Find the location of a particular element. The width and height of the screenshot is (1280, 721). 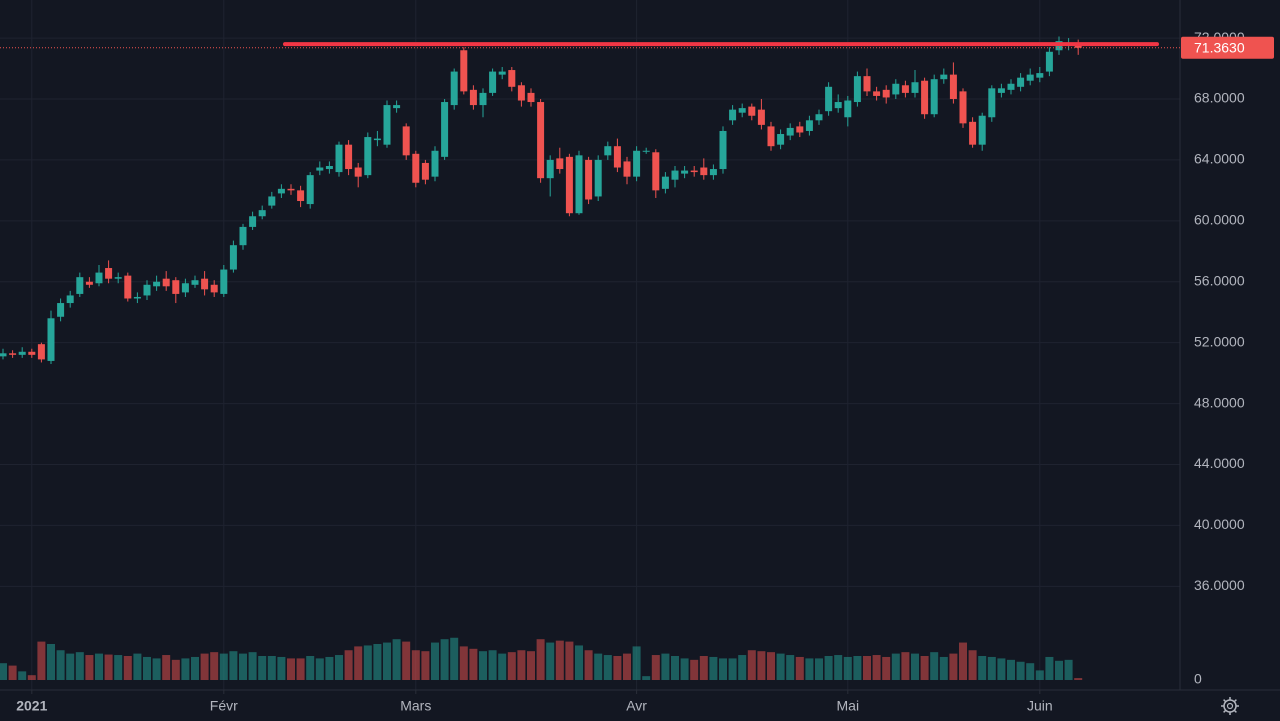

x-tick-label: Mai is located at coordinates (848, 706).